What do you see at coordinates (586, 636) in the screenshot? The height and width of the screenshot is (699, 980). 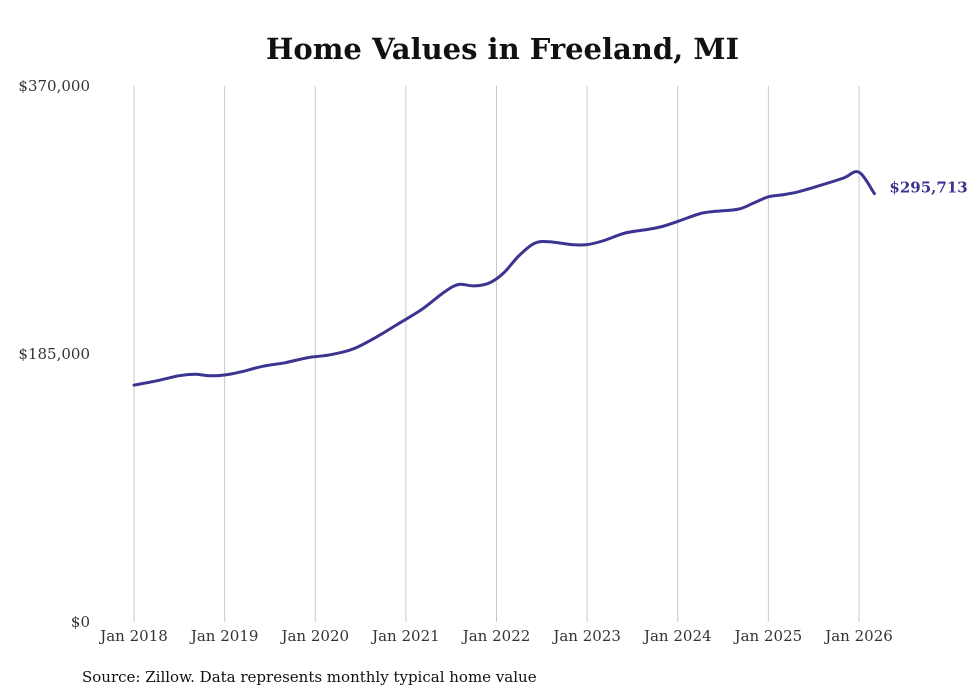 I see `x-tick-label: Jan 2023` at bounding box center [586, 636].